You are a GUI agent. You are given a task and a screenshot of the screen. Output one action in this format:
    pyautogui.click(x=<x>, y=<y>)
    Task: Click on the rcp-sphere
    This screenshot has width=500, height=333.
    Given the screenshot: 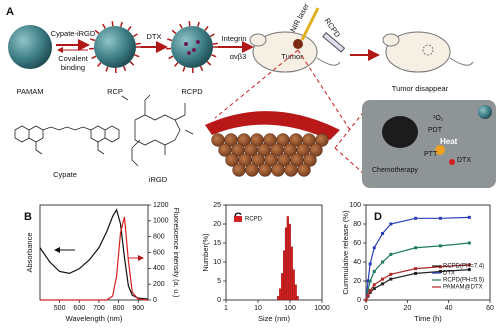 What is the action you would take?
    pyautogui.click(x=115, y=47)
    